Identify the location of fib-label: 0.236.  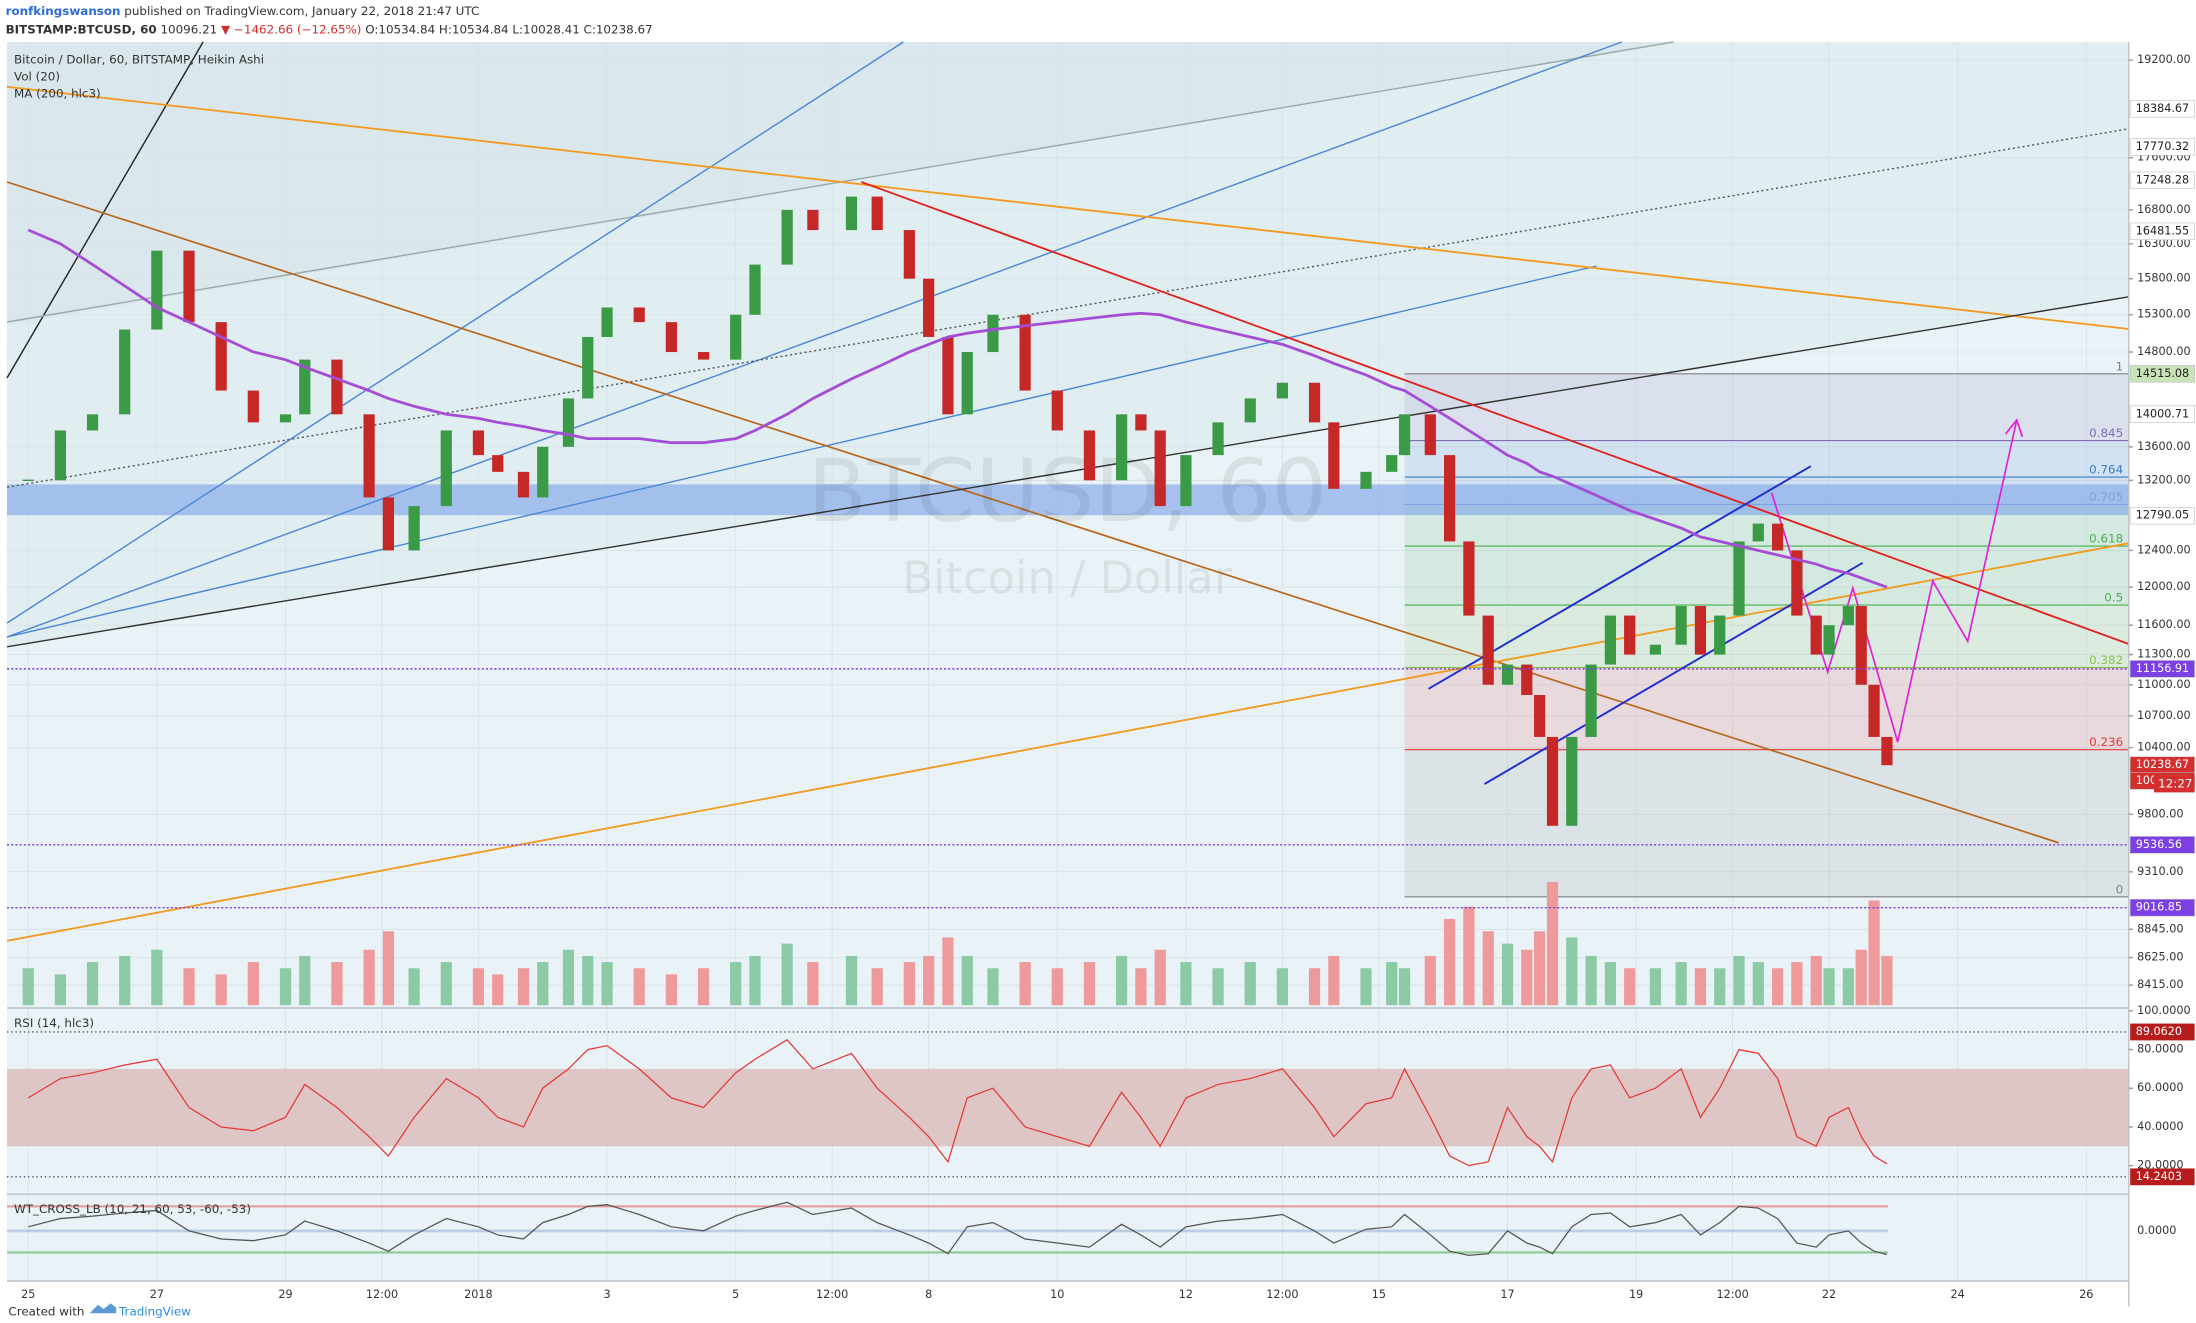
(2106, 742).